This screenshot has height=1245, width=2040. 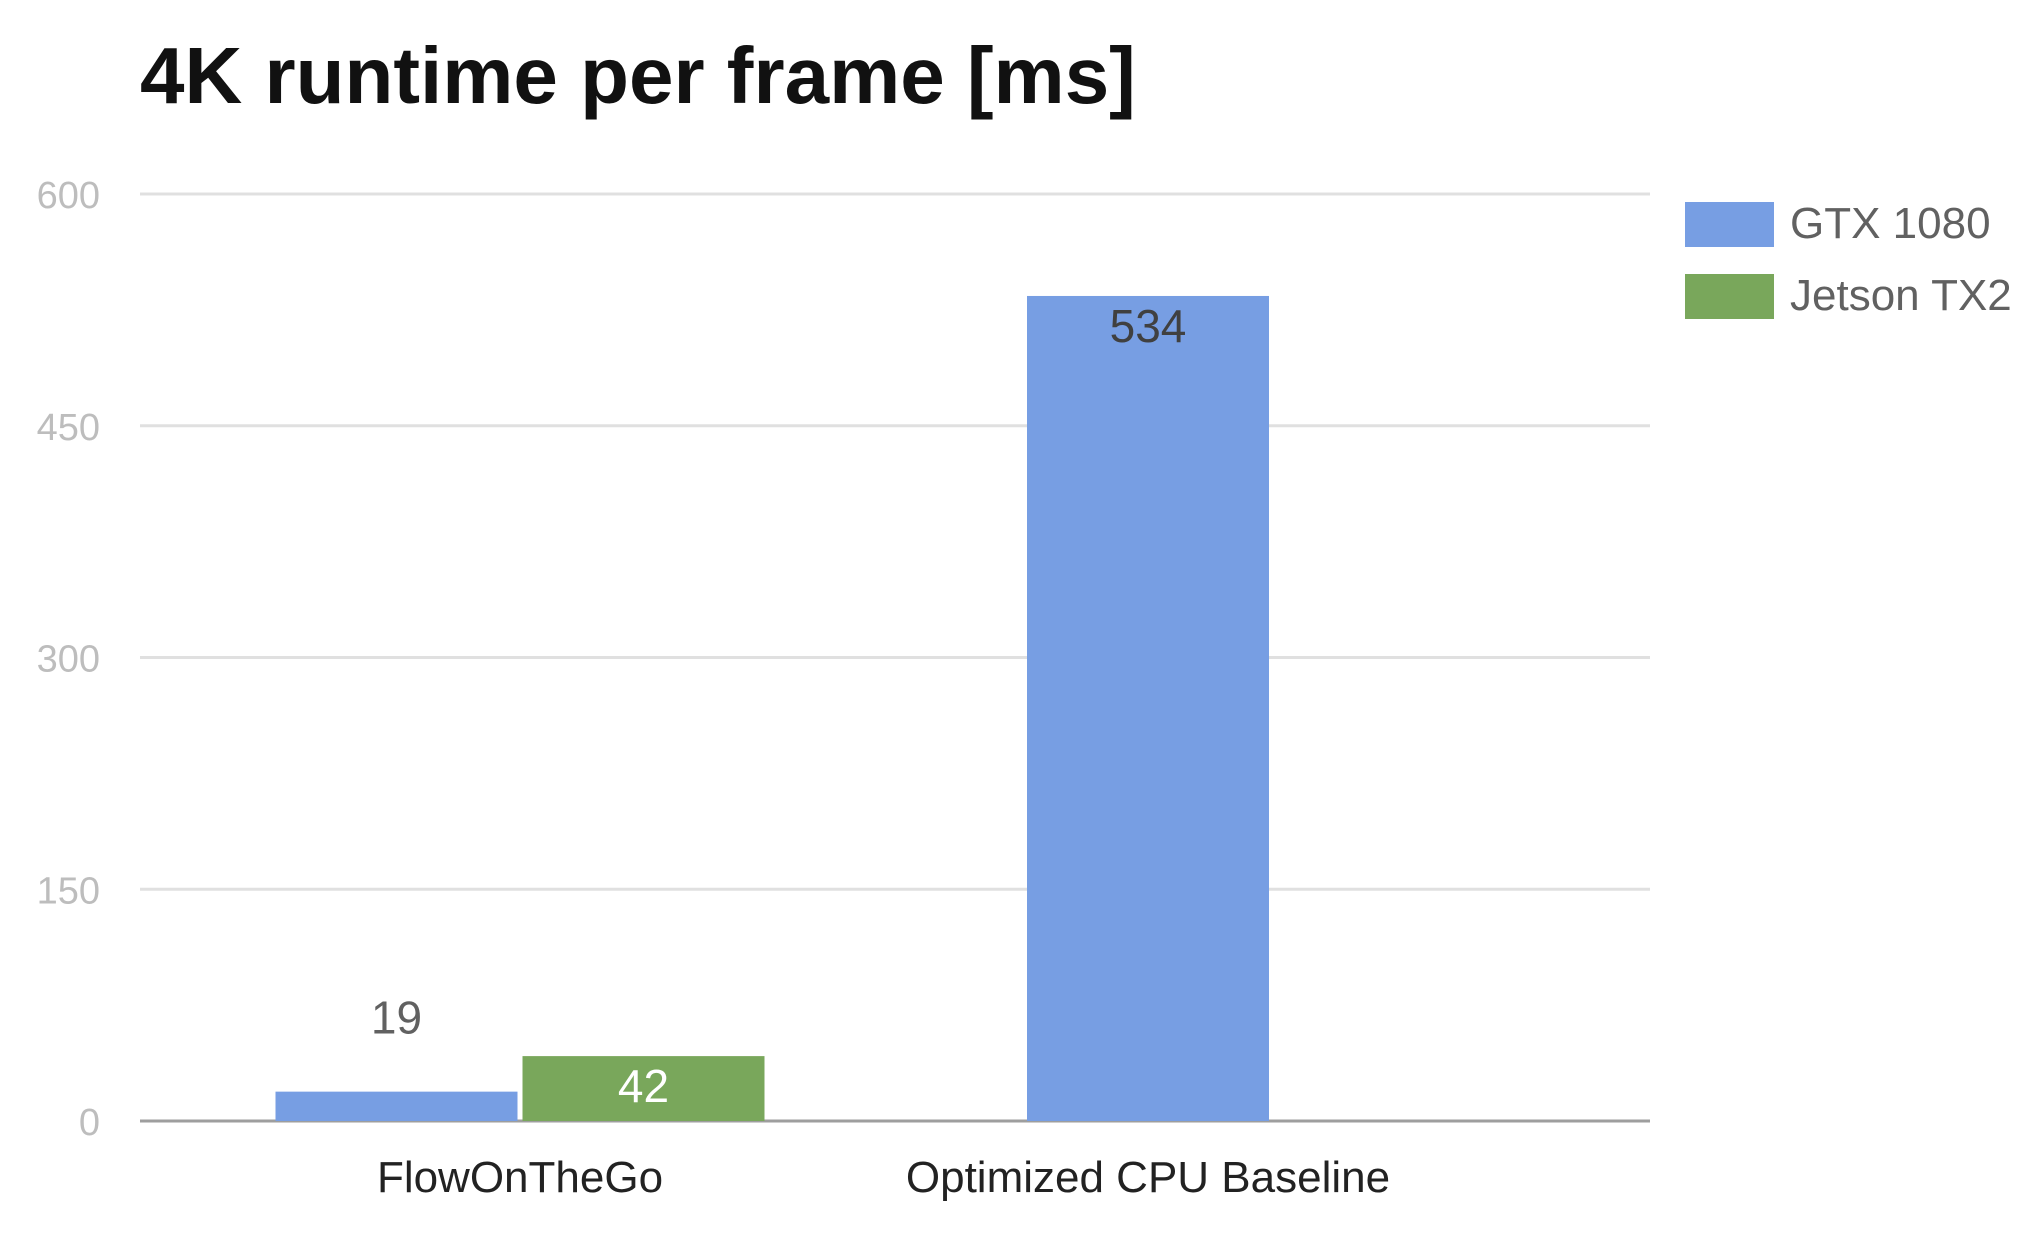 I want to click on data-label: 19, so click(x=396, y=1018).